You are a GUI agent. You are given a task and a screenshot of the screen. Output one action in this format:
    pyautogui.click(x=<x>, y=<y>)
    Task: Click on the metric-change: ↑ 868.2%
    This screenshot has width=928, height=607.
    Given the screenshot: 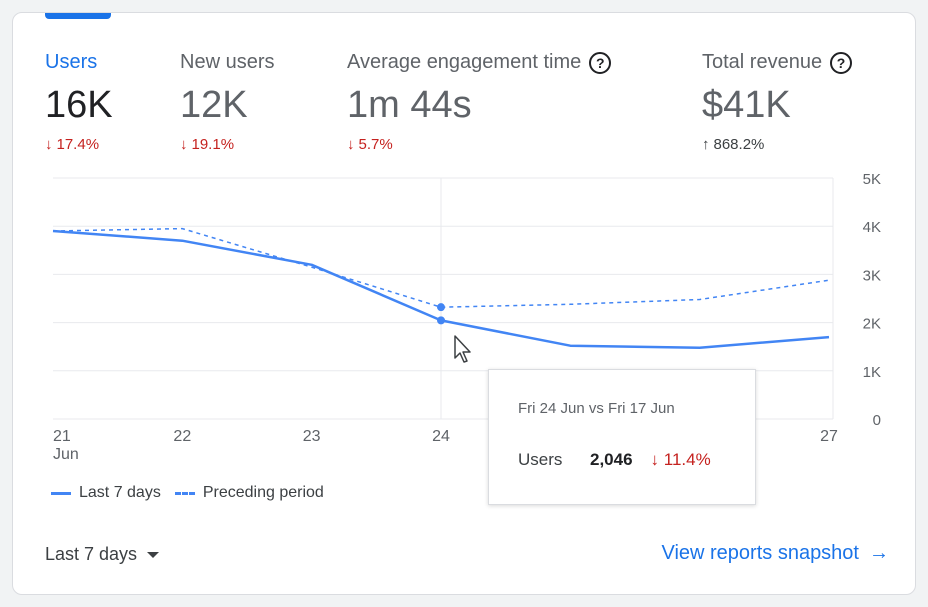 What is the action you would take?
    pyautogui.click(x=733, y=144)
    